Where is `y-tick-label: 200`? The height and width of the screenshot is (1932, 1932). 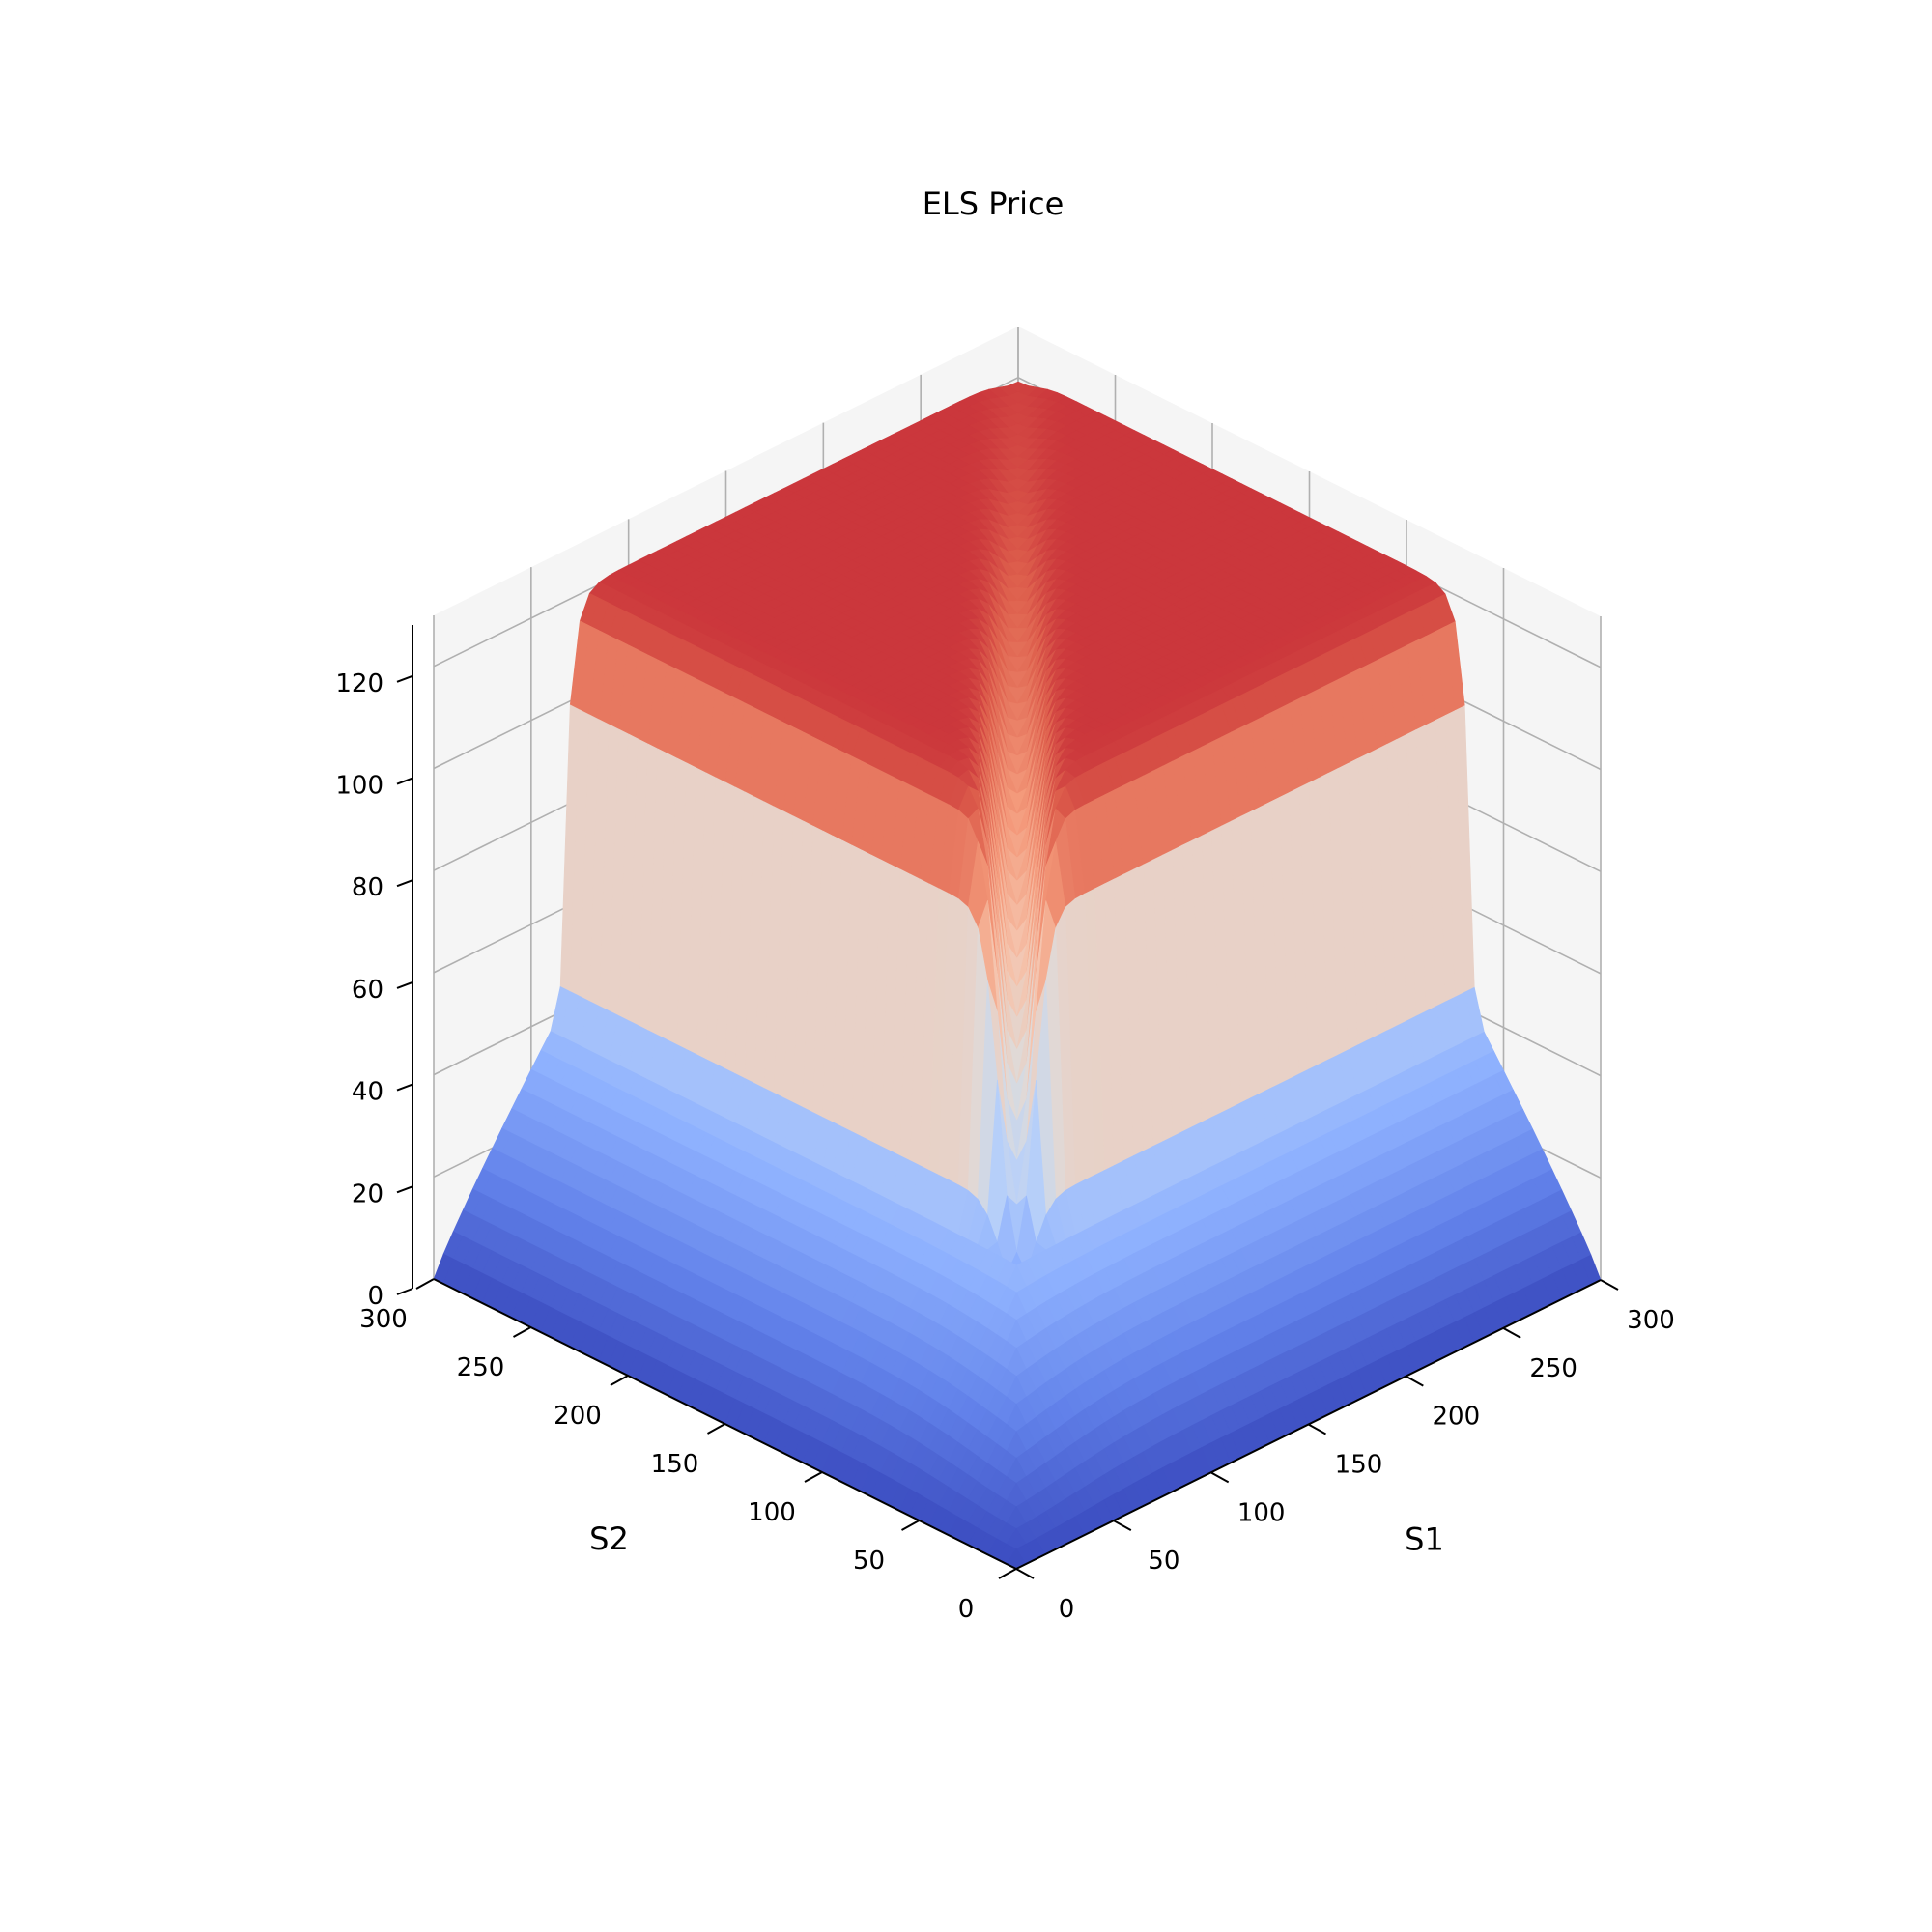 y-tick-label: 200 is located at coordinates (578, 1416).